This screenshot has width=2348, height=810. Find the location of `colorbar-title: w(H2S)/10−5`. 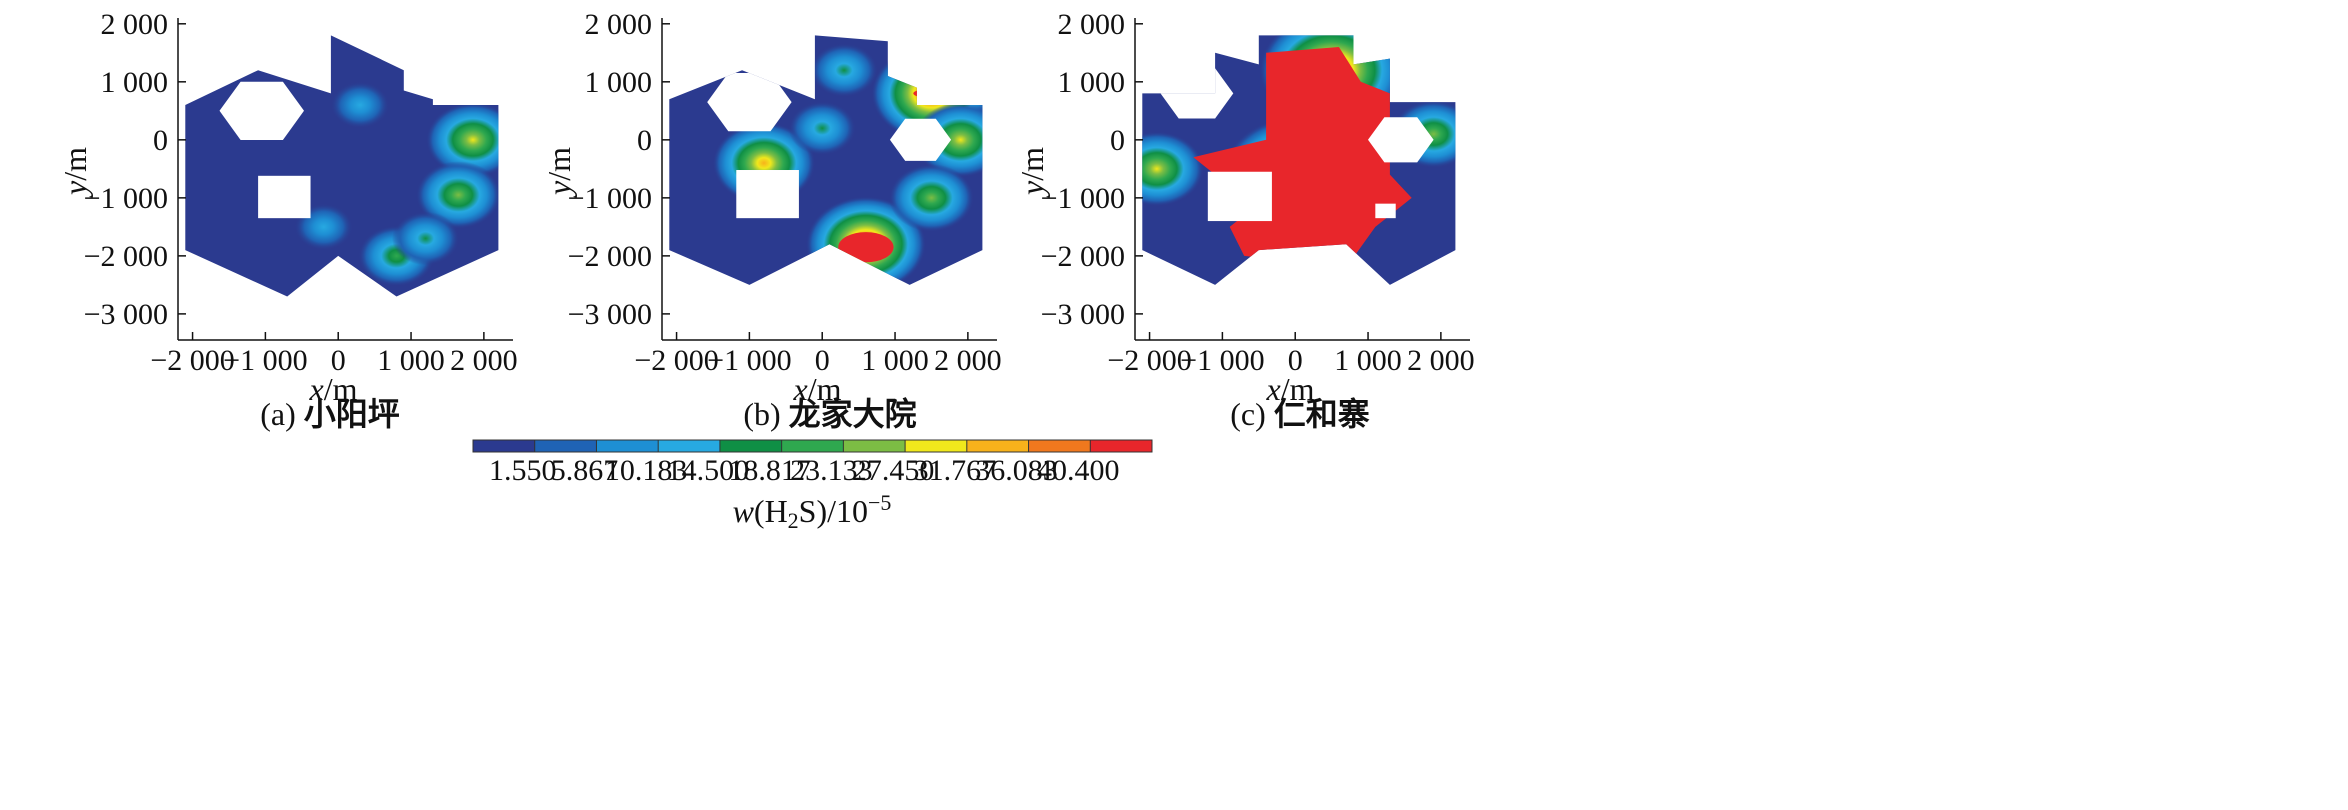

colorbar-title: w(H2S)/10−5 is located at coordinates (812, 511).